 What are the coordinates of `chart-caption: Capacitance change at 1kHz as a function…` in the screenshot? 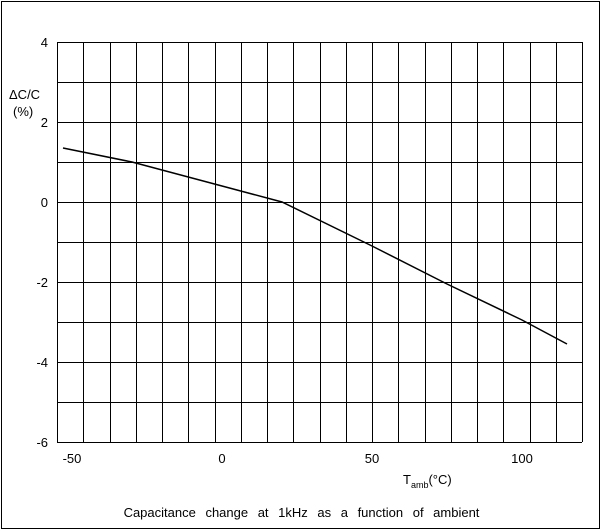 It's located at (301, 512).